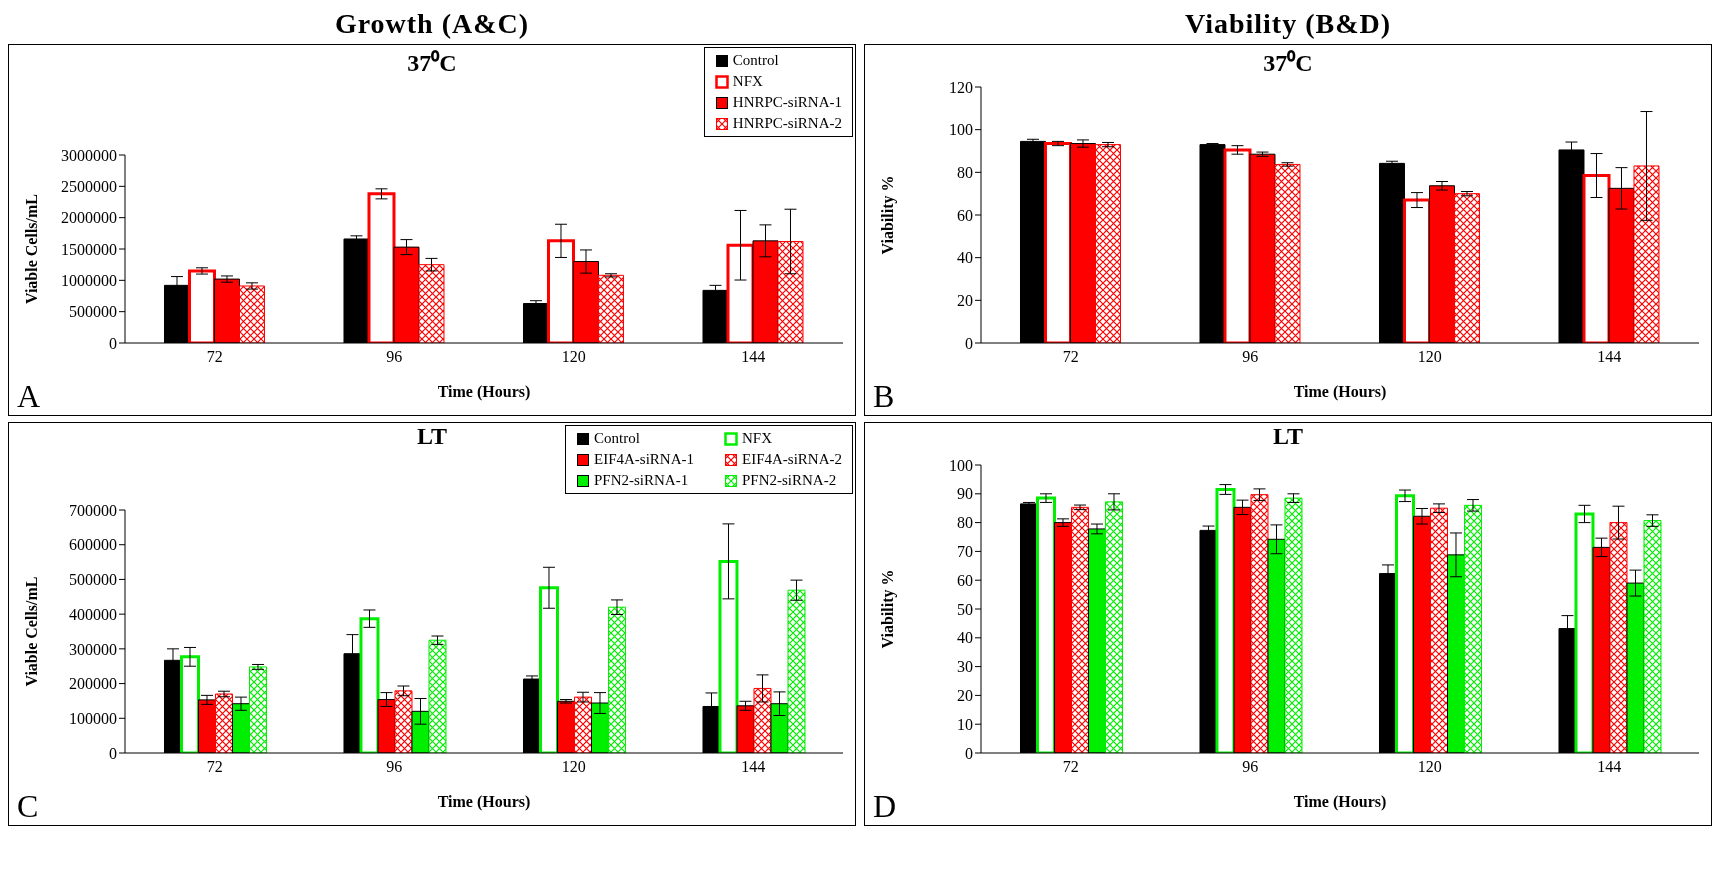  What do you see at coordinates (93, 718) in the screenshot?
I see `y-tick-label: 100000` at bounding box center [93, 718].